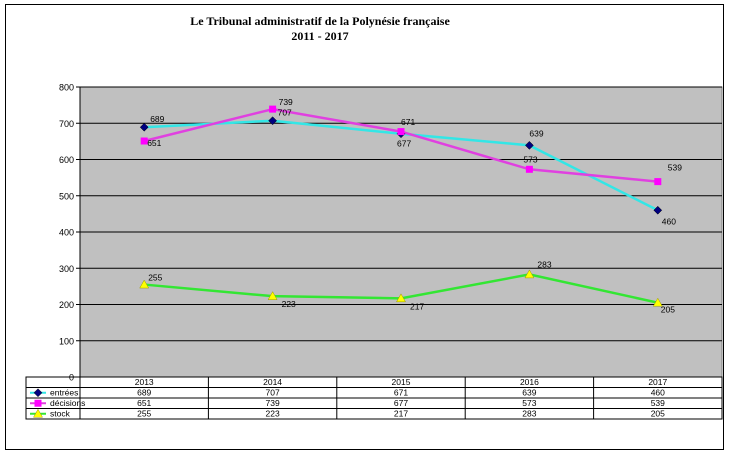 This screenshot has height=457, width=731. What do you see at coordinates (544, 264) in the screenshot?
I see `data-label-2-3: 283` at bounding box center [544, 264].